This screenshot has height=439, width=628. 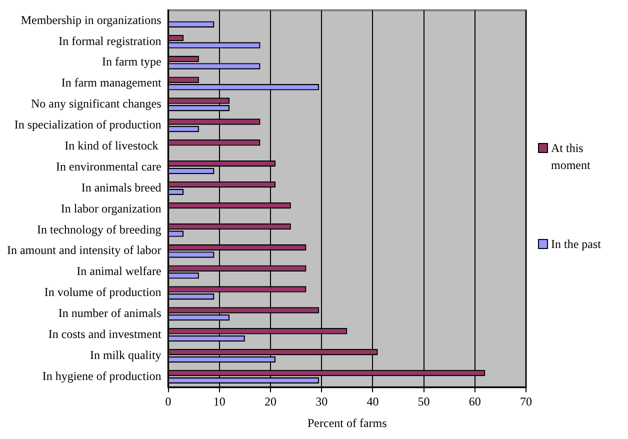 What do you see at coordinates (105, 333) in the screenshot?
I see `y-tick-label: In costs and investment` at bounding box center [105, 333].